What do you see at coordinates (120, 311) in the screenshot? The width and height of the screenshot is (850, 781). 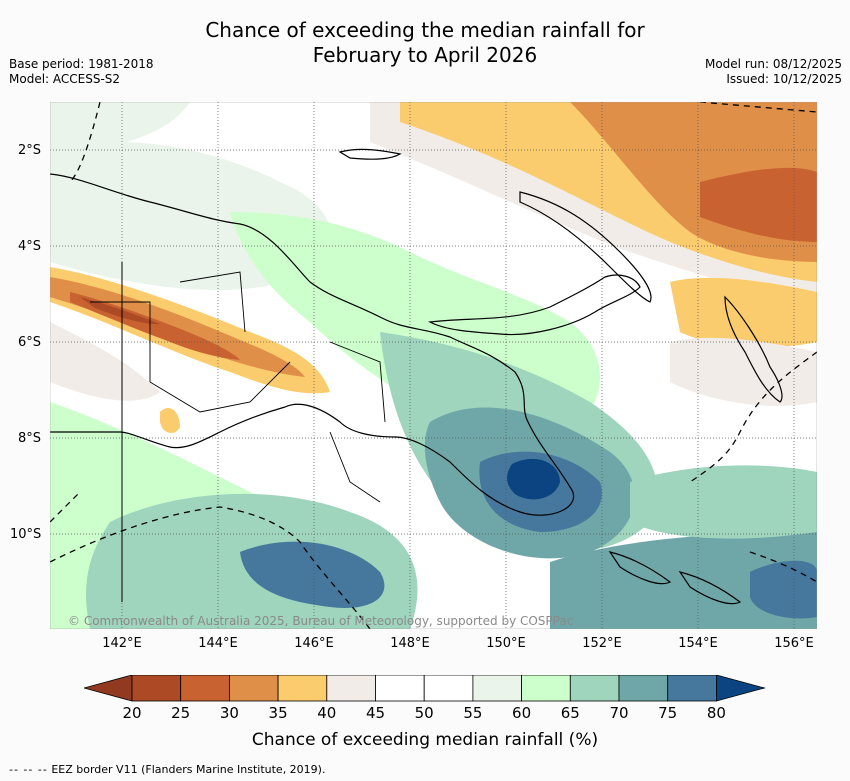 I see `field-band-brown` at bounding box center [120, 311].